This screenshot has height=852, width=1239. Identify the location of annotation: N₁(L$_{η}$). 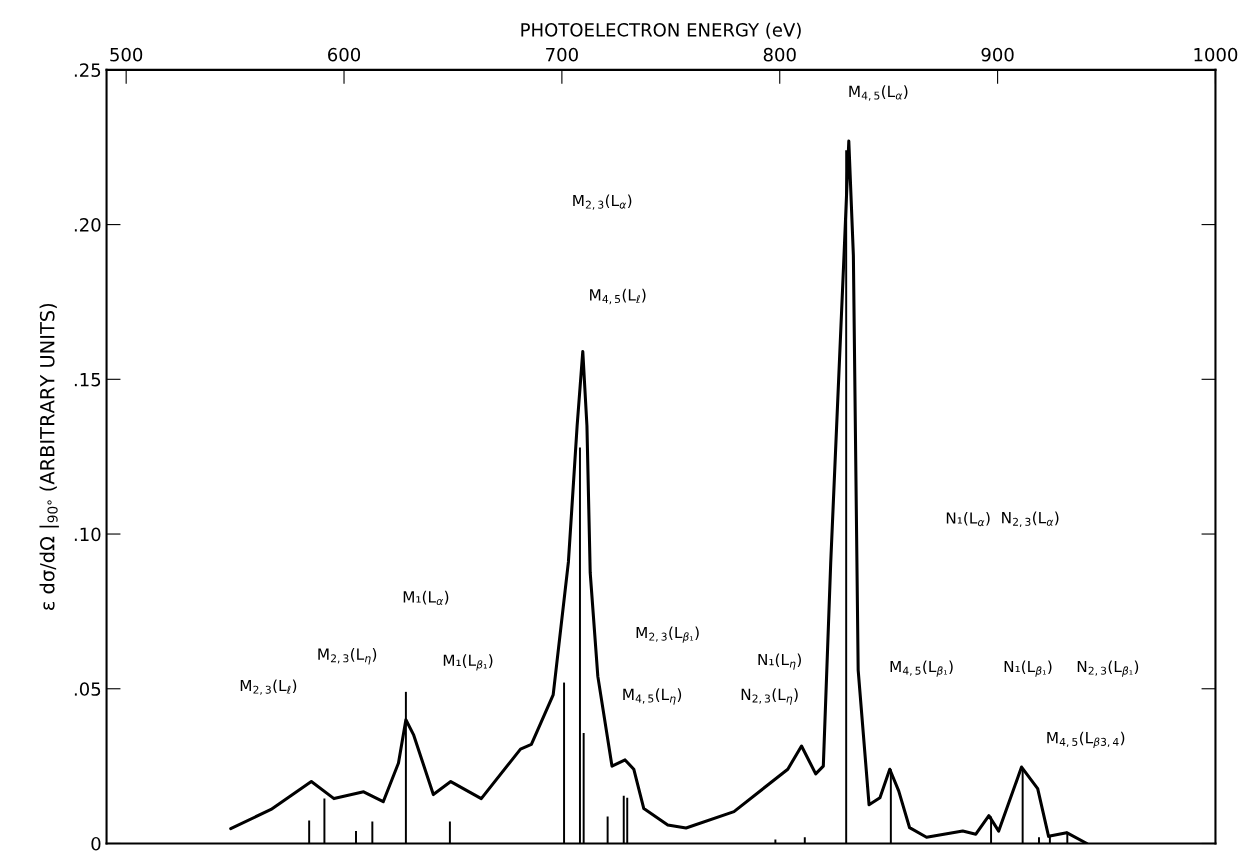
(779, 661).